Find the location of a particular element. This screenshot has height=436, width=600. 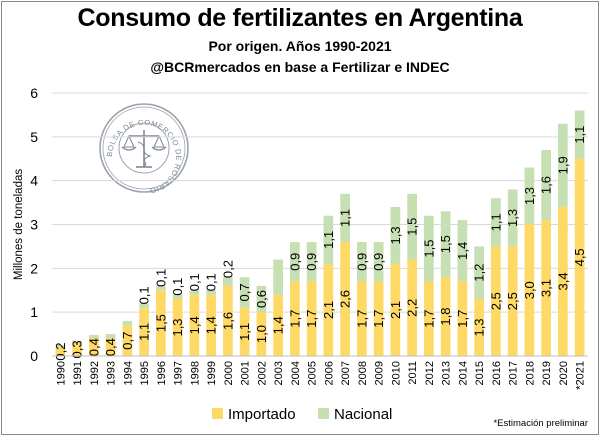

label-importado: 0,7 is located at coordinates (127, 341).